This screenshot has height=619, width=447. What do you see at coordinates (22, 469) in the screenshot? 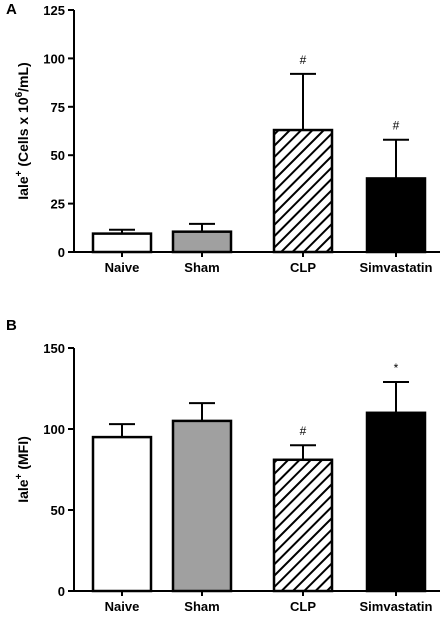
I see `y-axis-label: Iale+ (MFI)` at bounding box center [22, 469].